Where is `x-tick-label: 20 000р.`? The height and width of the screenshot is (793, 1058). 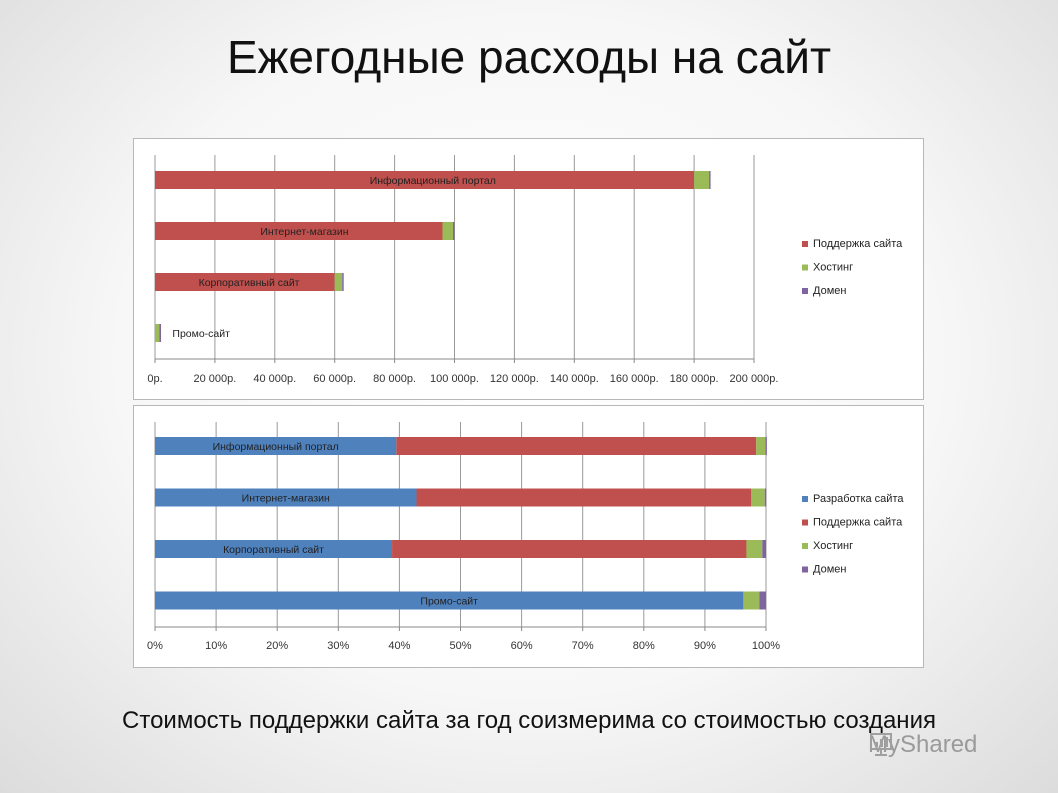
x-tick-label: 20 000р. is located at coordinates (214, 379).